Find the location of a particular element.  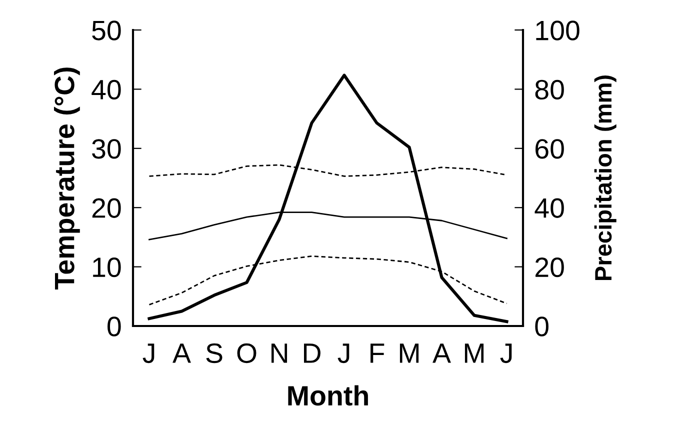

y-tick-label: 50 is located at coordinates (106, 30).